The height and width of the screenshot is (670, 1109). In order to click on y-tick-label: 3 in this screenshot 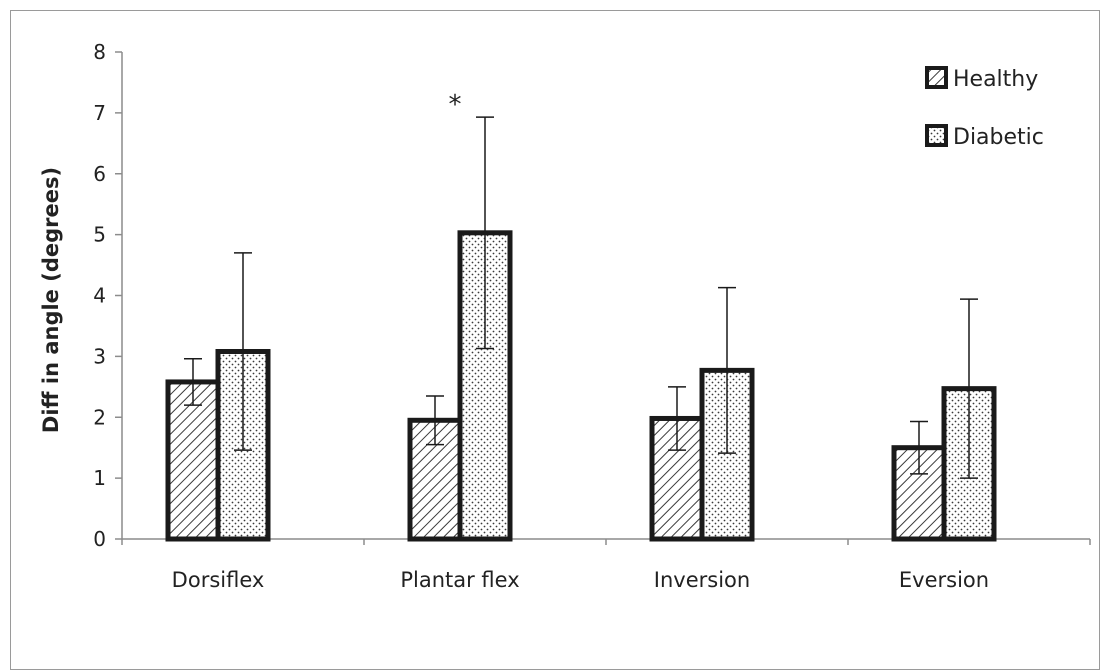, I will do `click(99, 356)`.